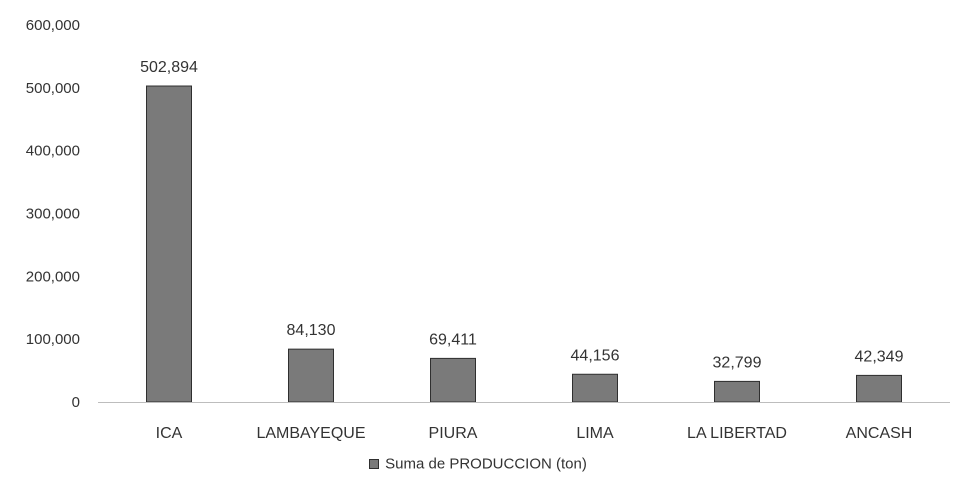 The height and width of the screenshot is (486, 956). Describe the element at coordinates (879, 433) in the screenshot. I see `x-tick-label: ANCASH` at that location.